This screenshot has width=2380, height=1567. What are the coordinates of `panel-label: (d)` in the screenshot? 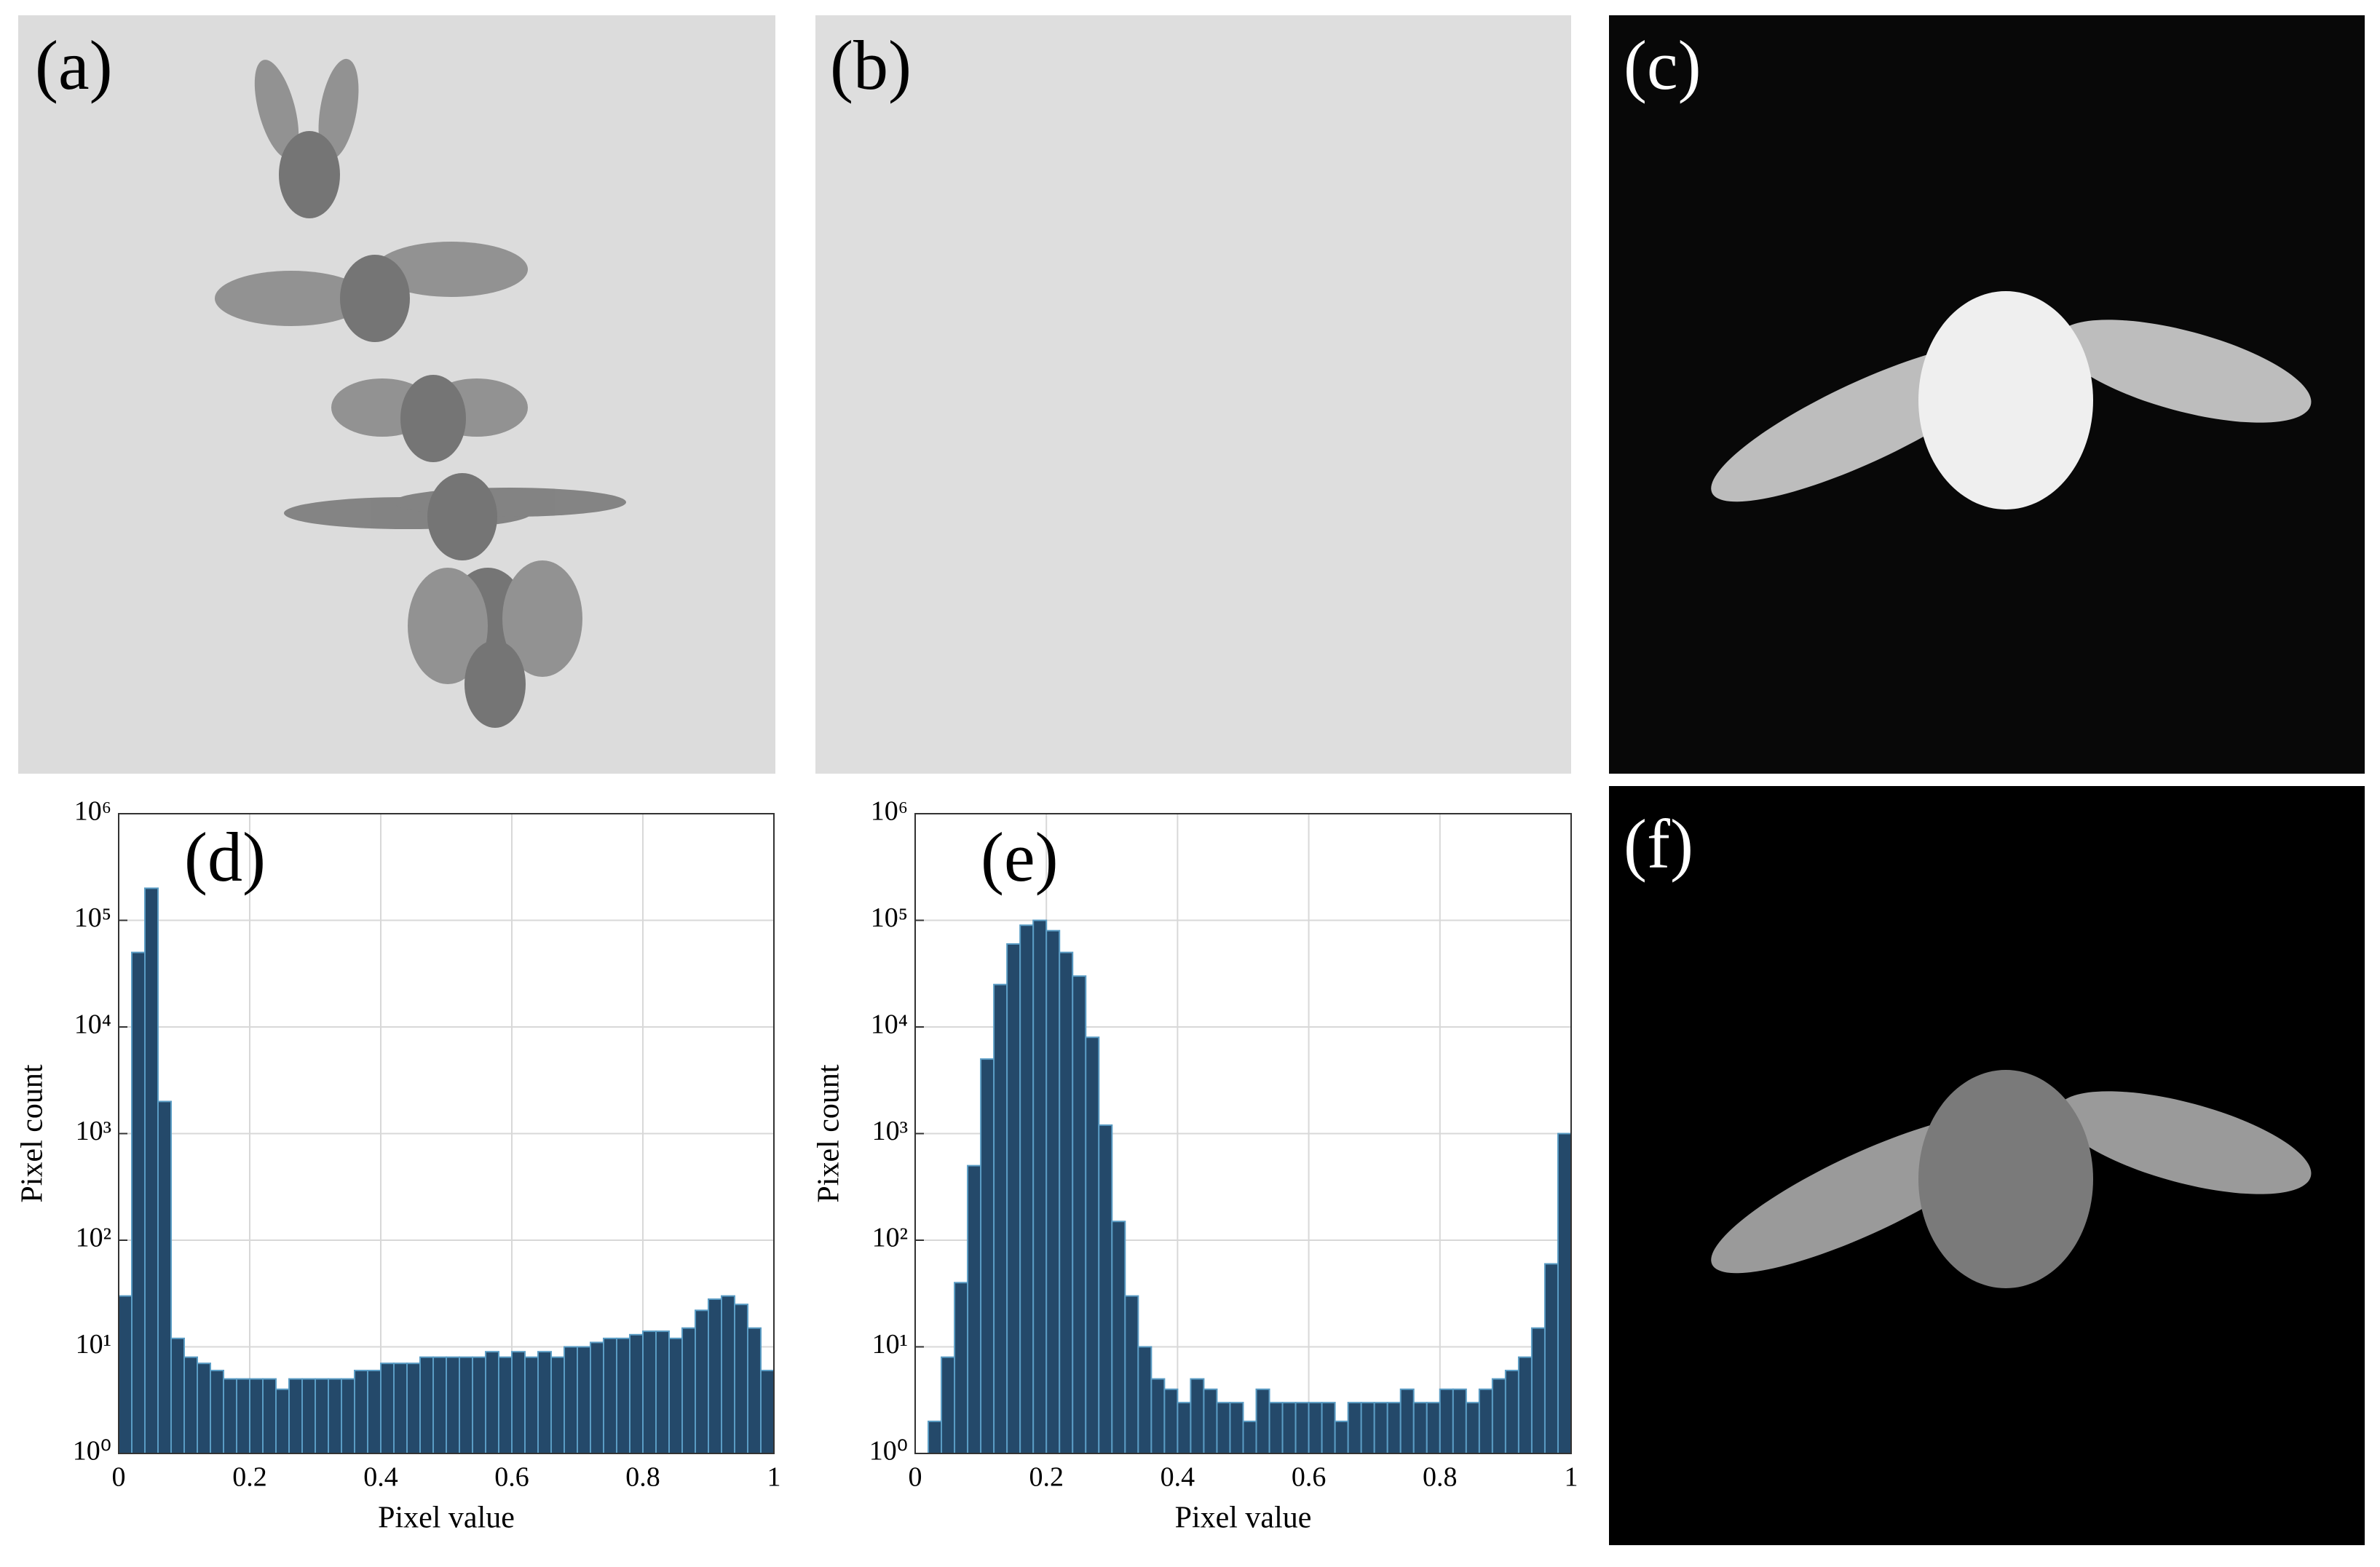 It's located at (225, 857).